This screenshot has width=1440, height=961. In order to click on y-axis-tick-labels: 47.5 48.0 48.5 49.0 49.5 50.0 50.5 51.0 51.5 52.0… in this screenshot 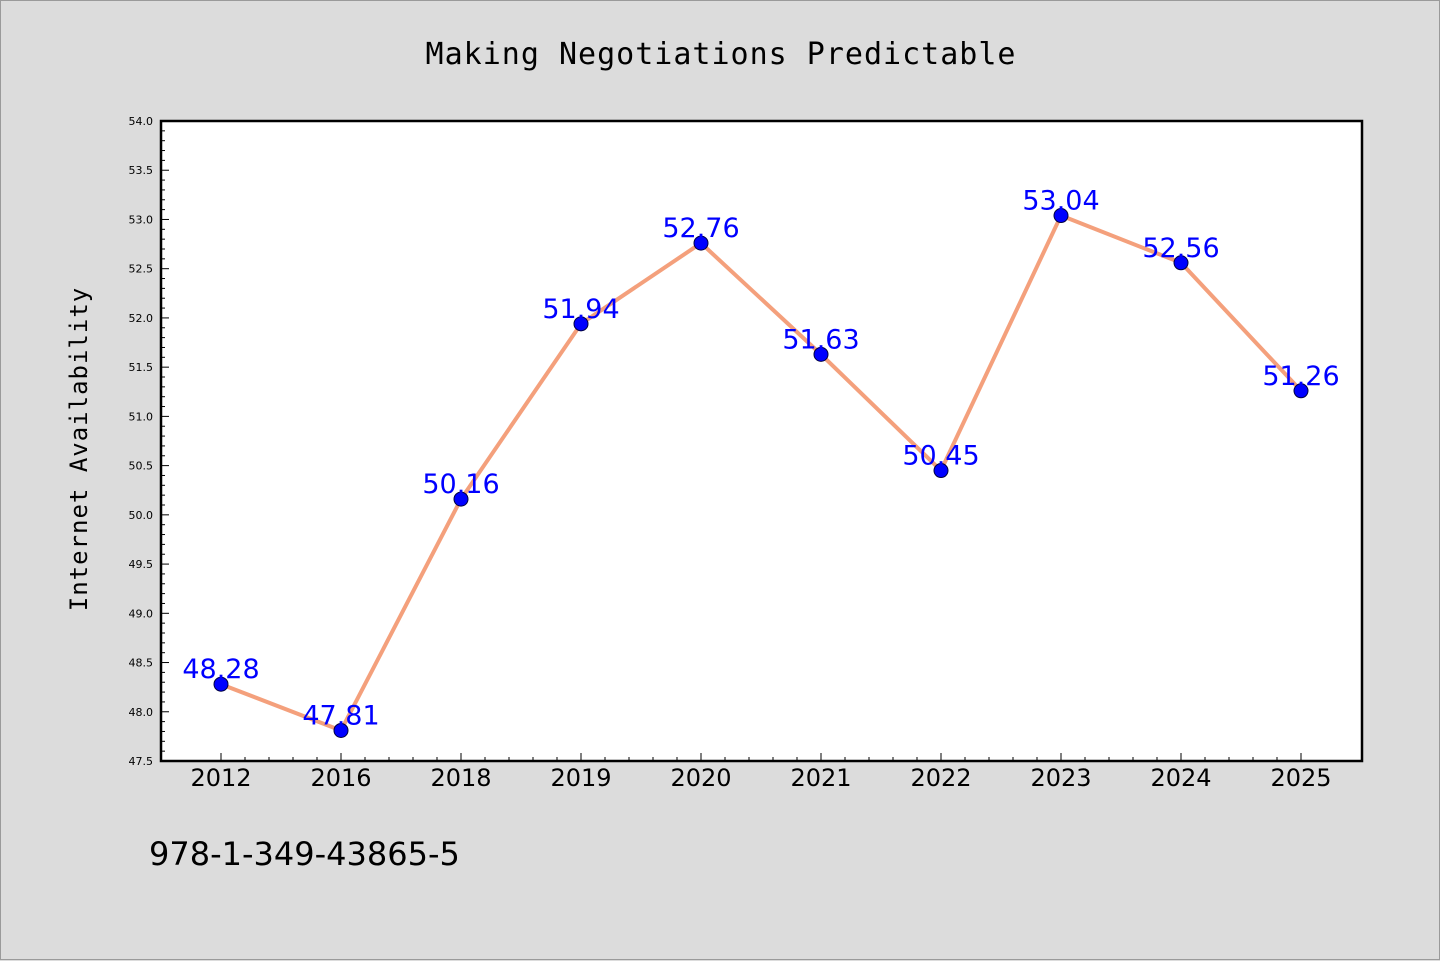, I will do `click(141, 441)`.